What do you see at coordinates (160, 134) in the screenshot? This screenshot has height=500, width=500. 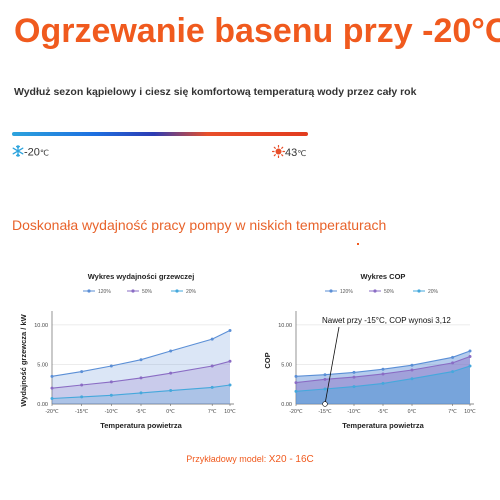 I see `temperature-range-bar` at bounding box center [160, 134].